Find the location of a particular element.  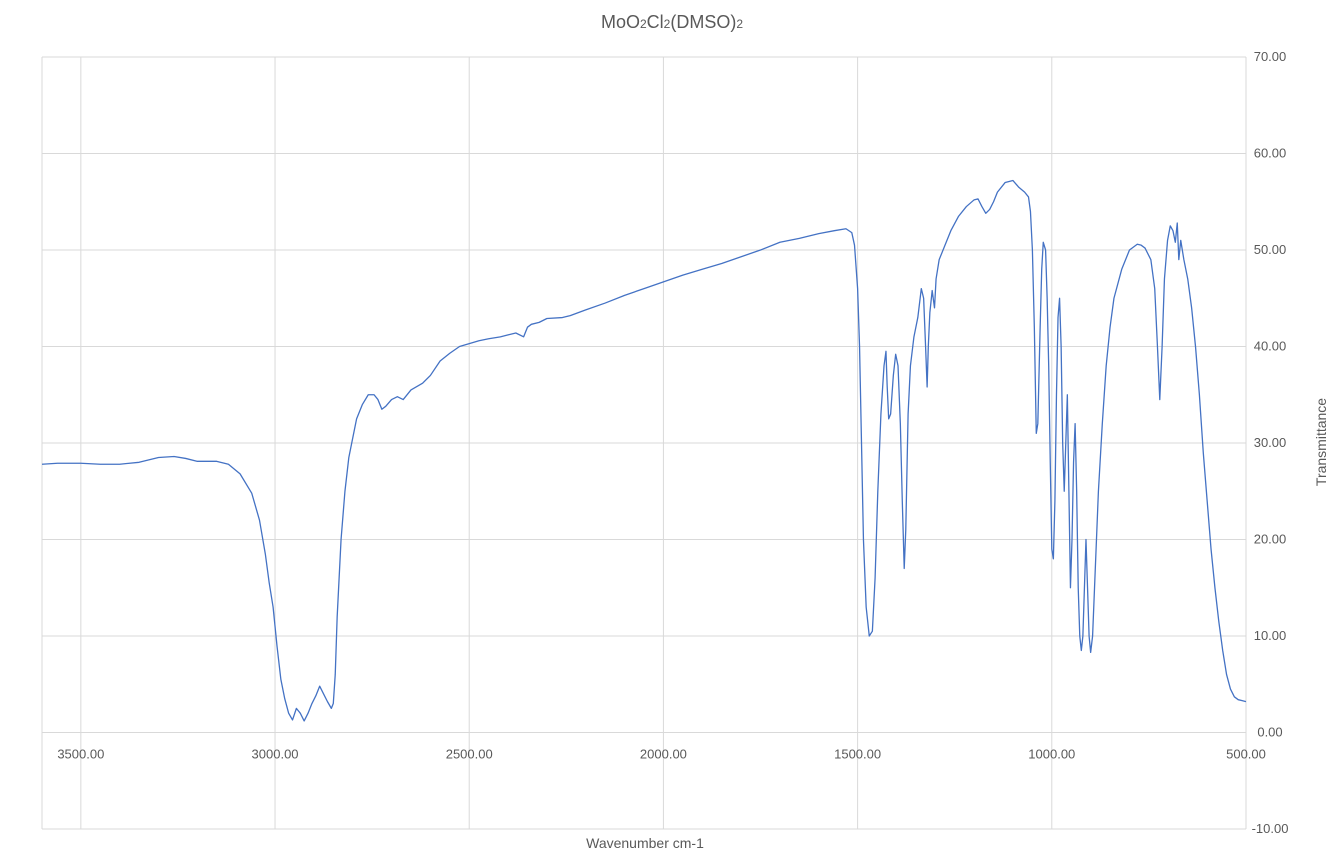

chart-title-part: (DMSO) is located at coordinates (703, 22).